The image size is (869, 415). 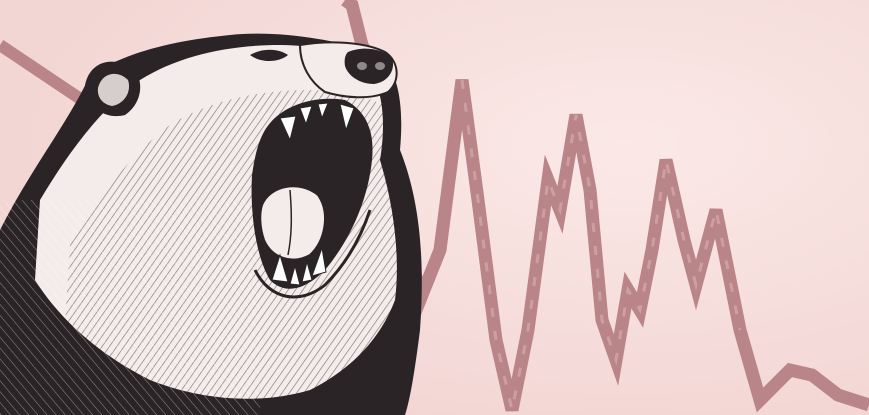 I want to click on bear-fang-lower-left, so click(x=280, y=268).